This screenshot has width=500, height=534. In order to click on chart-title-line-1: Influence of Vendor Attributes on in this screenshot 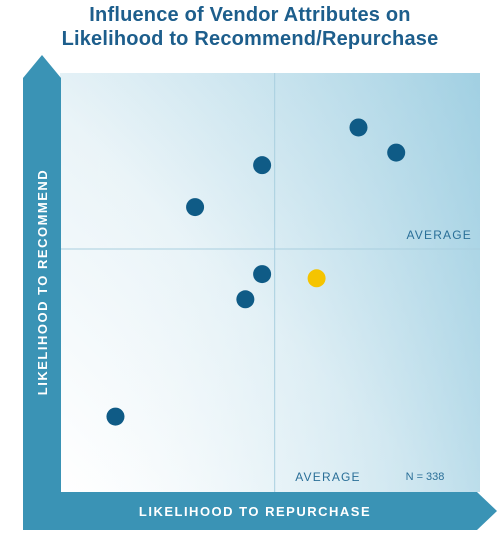, I will do `click(250, 15)`.